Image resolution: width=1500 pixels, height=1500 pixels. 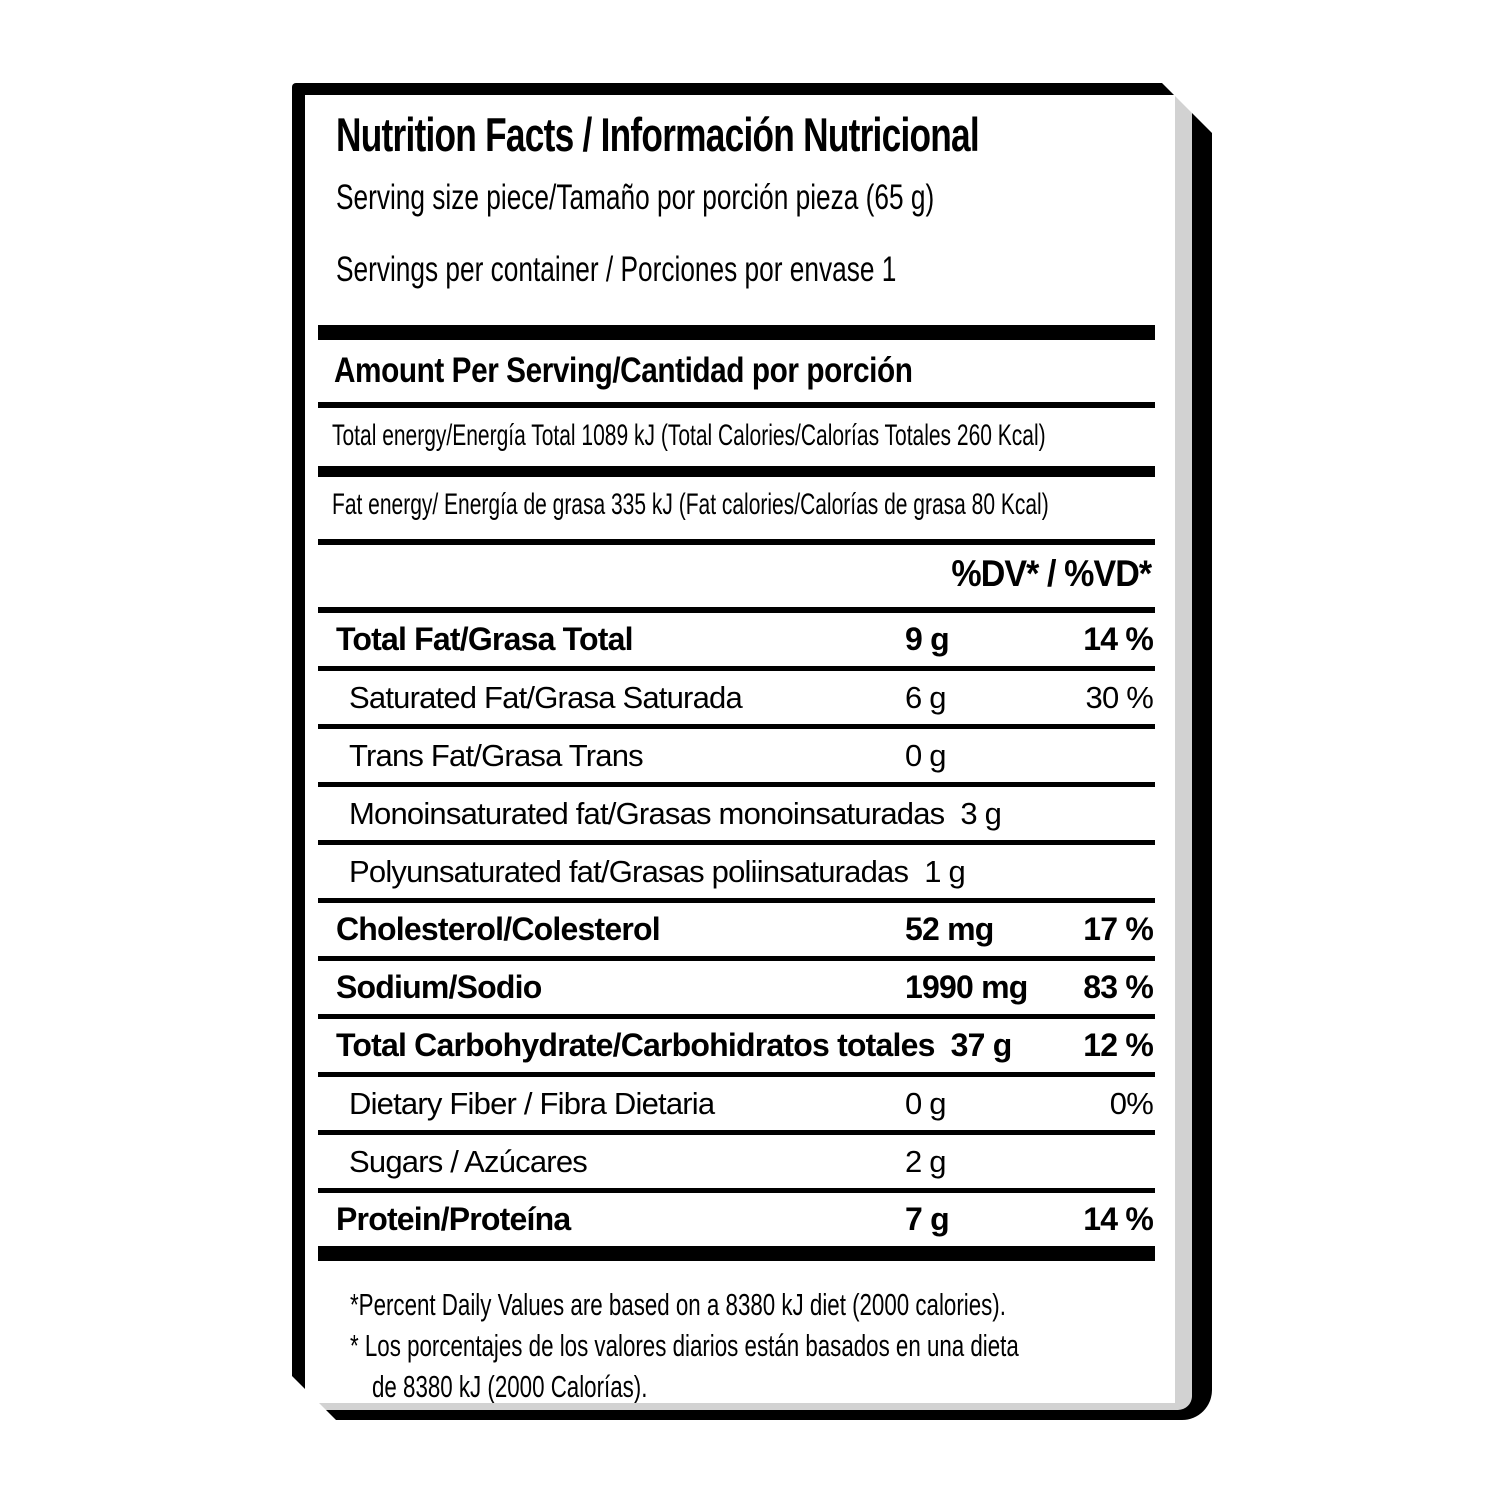 What do you see at coordinates (439, 986) in the screenshot?
I see `nutrient-name: Sodium/Sodio` at bounding box center [439, 986].